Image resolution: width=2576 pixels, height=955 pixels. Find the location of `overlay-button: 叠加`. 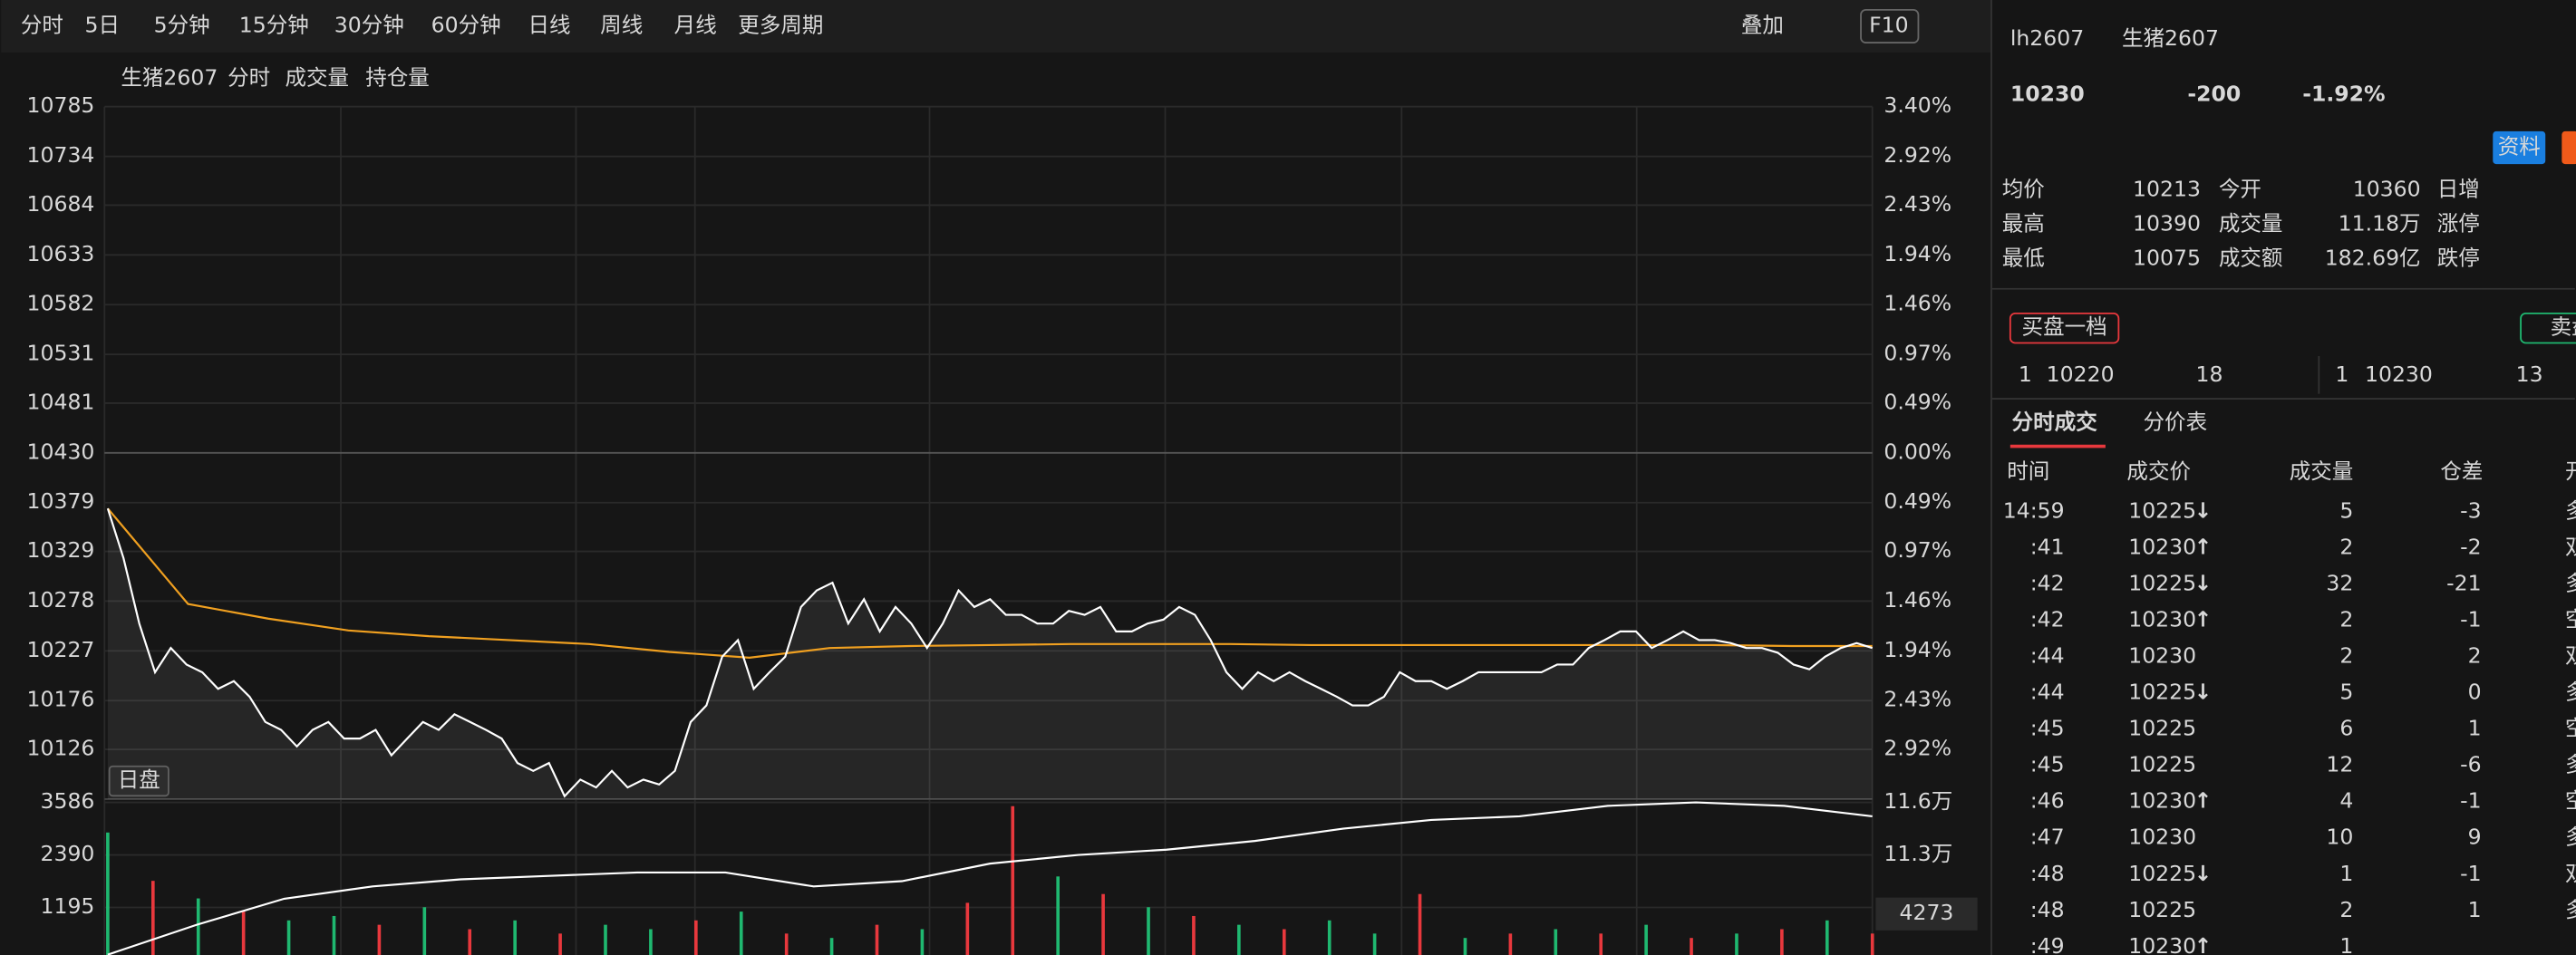

overlay-button: 叠加 is located at coordinates (1762, 25).